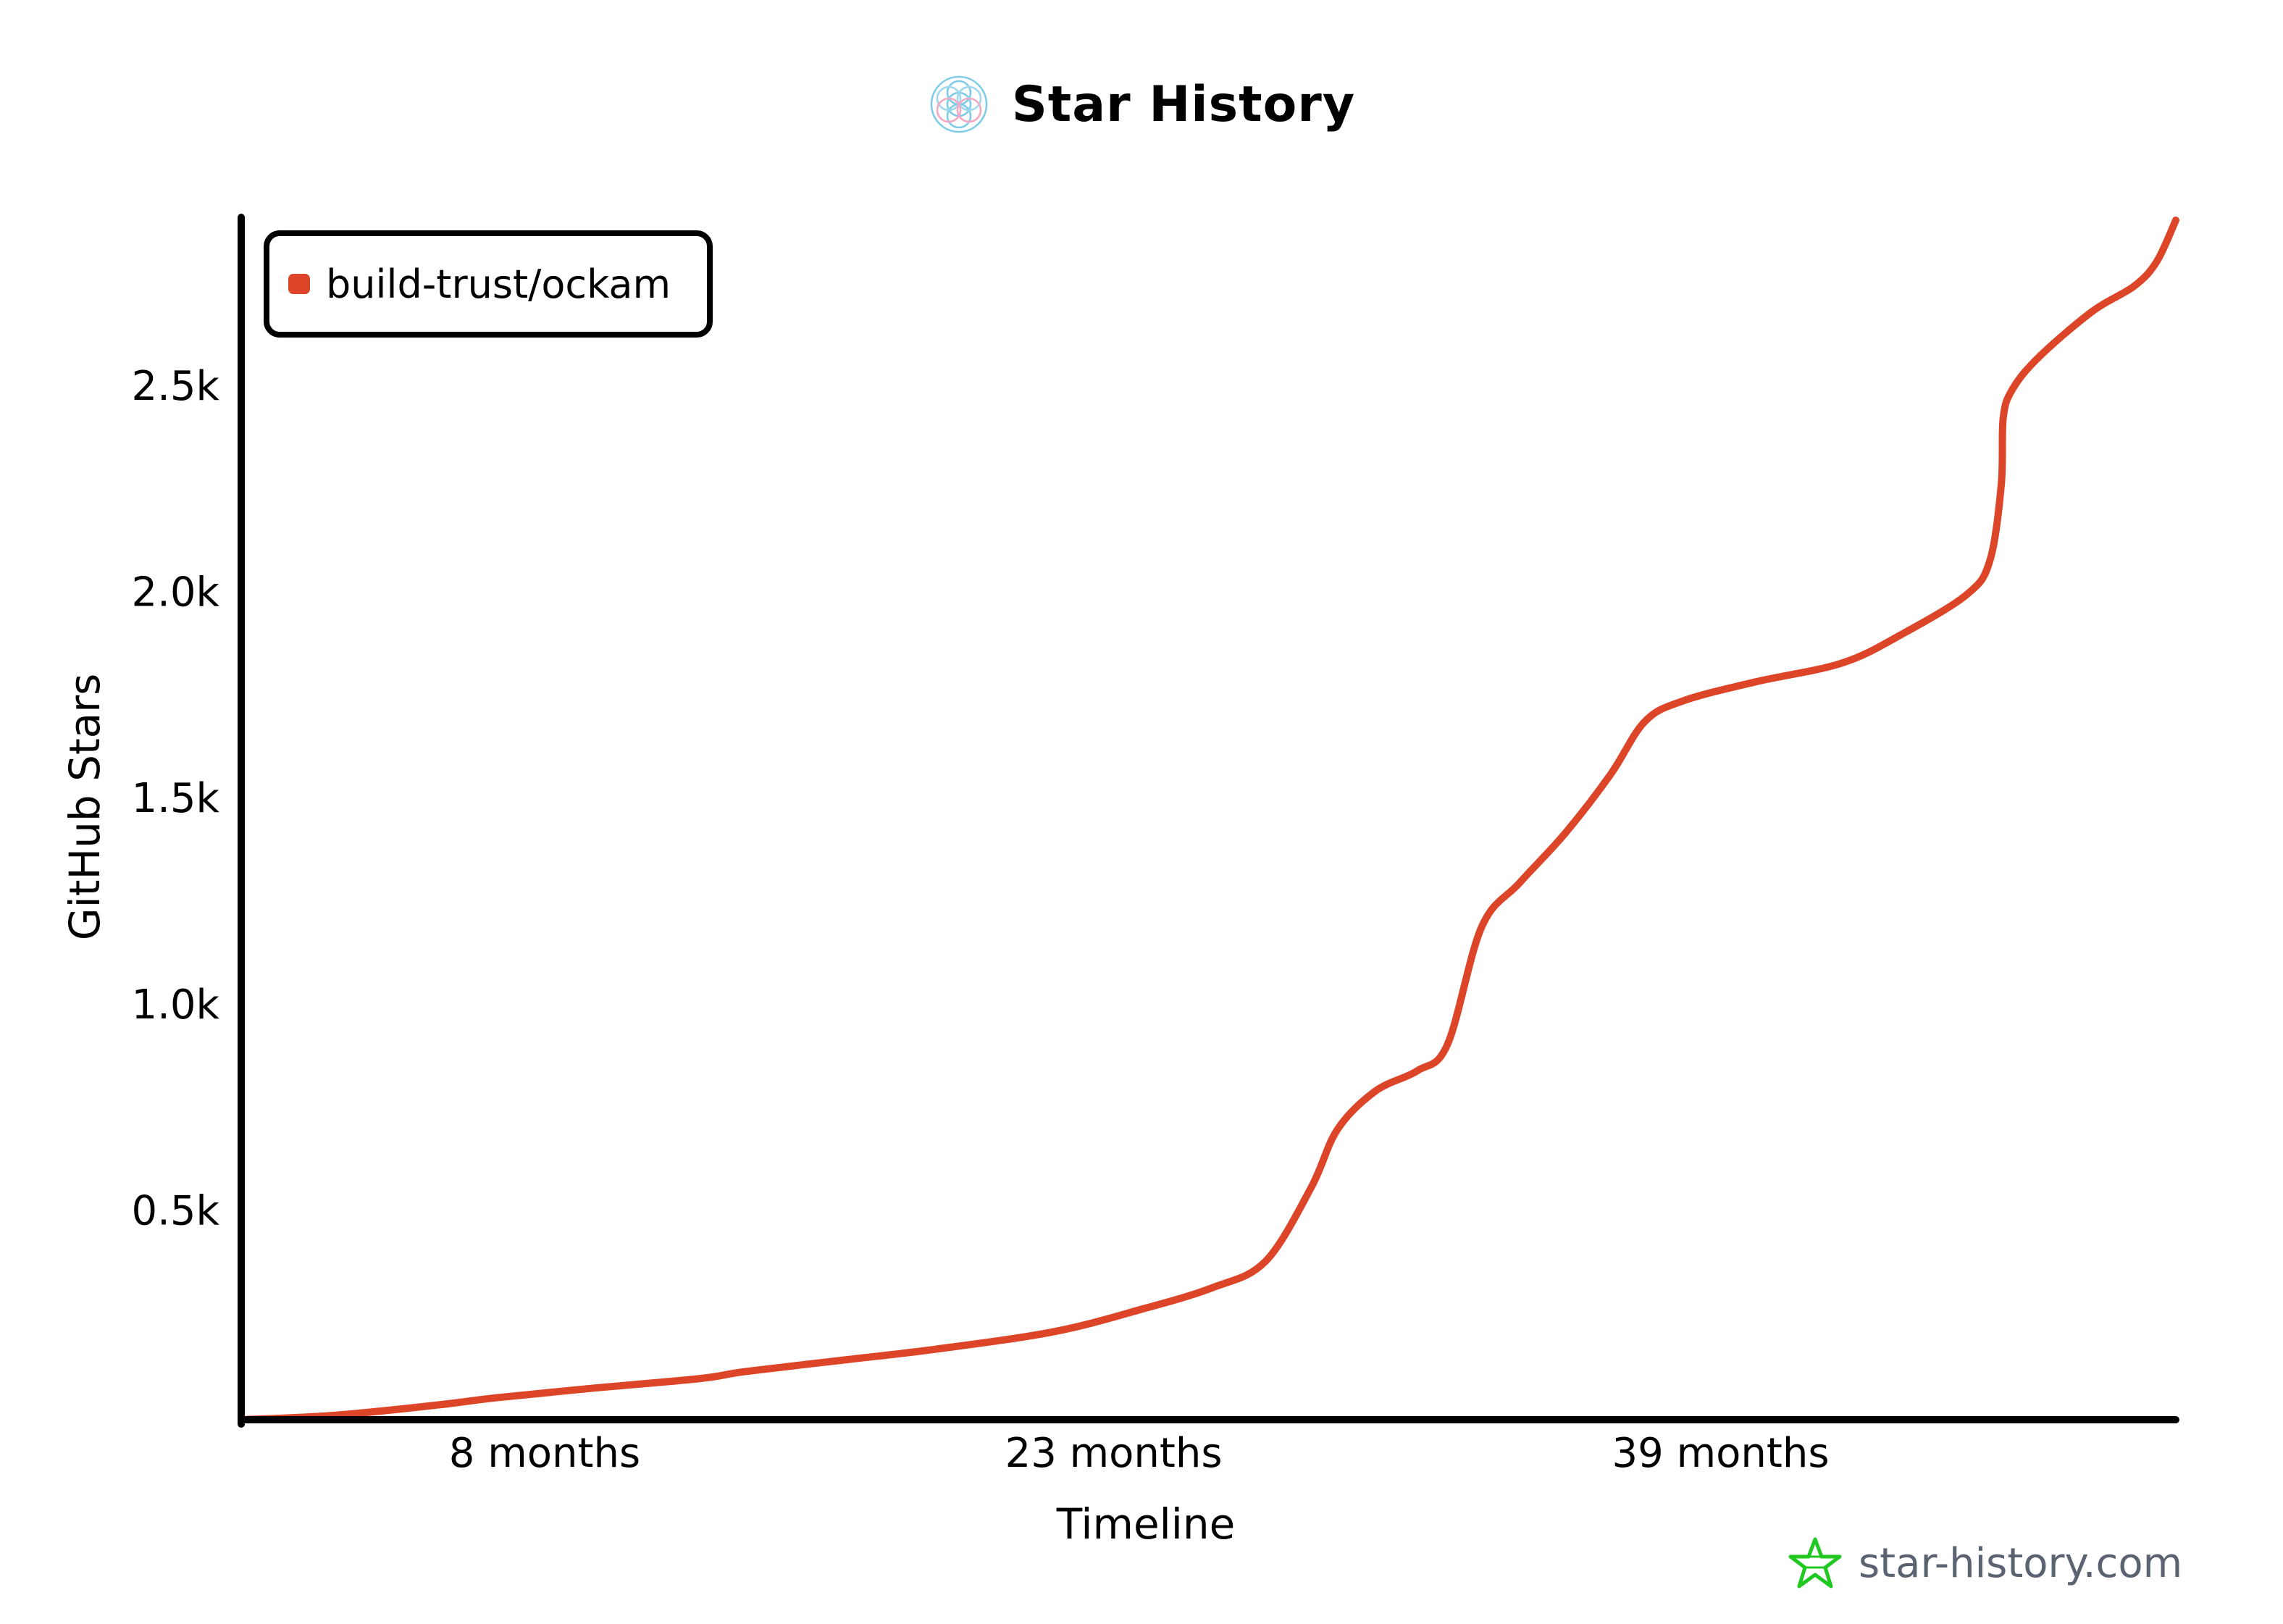 This screenshot has width=2283, height=1624. What do you see at coordinates (1114, 1453) in the screenshot?
I see `x-tick-label: 23 months` at bounding box center [1114, 1453].